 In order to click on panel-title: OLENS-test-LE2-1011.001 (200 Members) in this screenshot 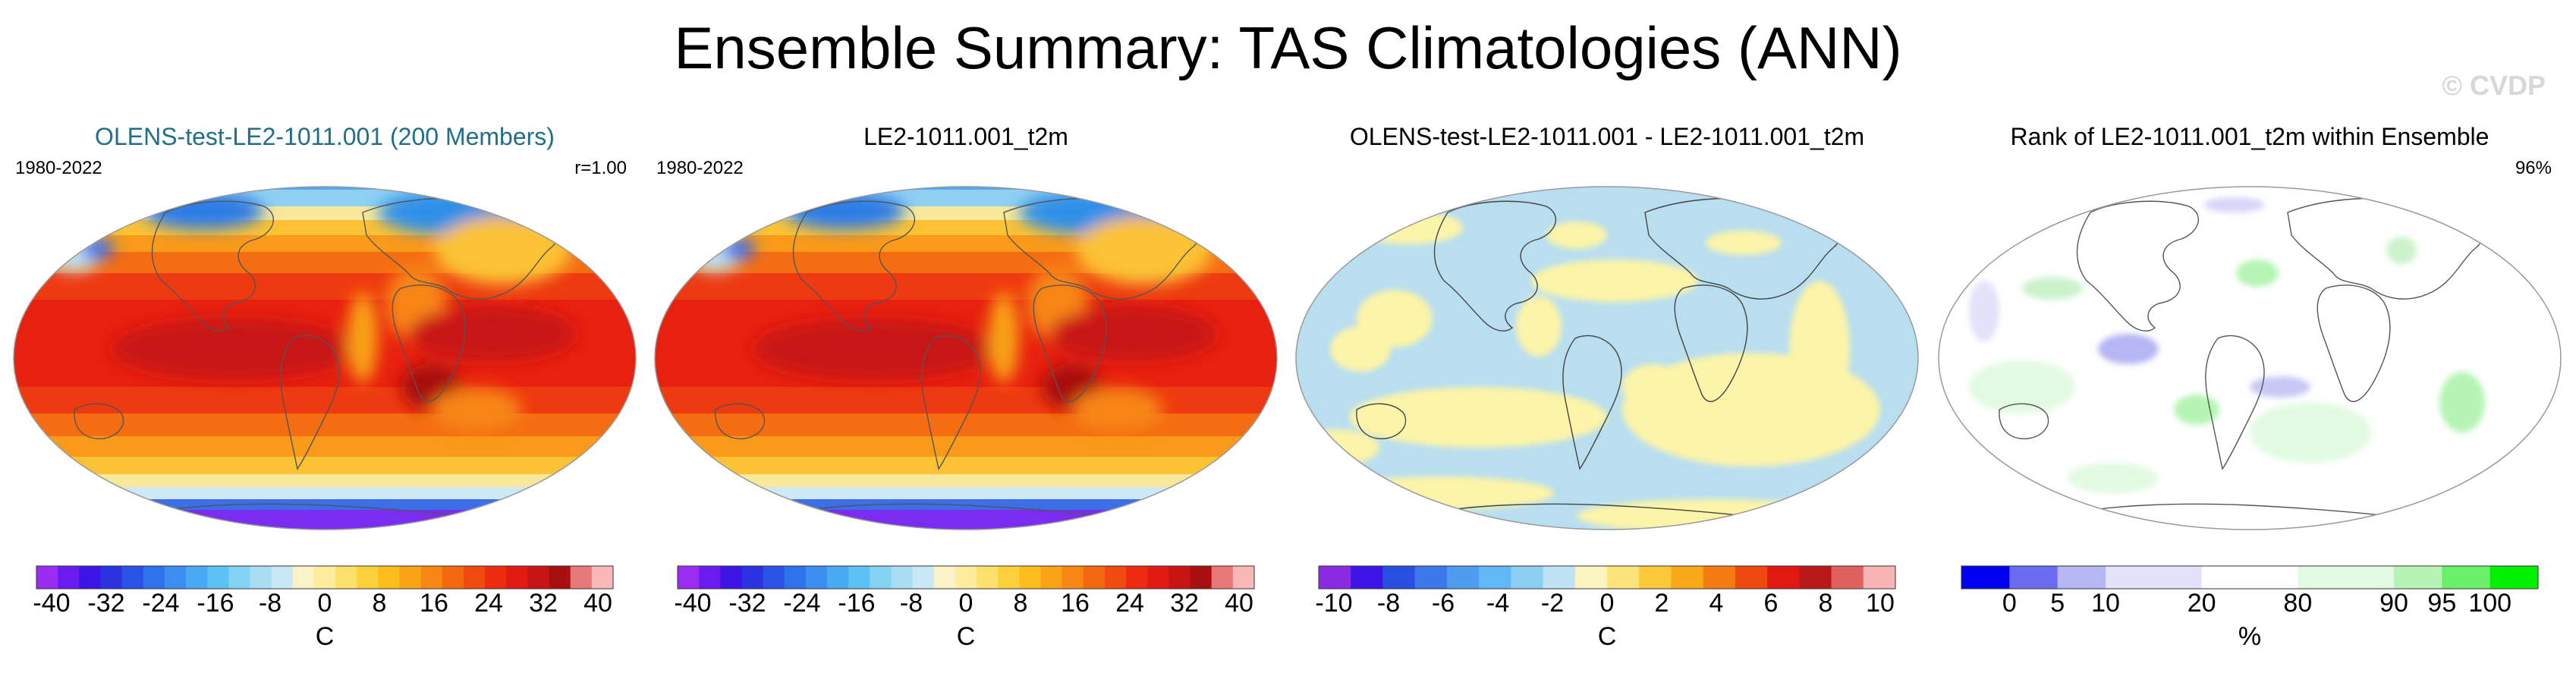, I will do `click(325, 136)`.